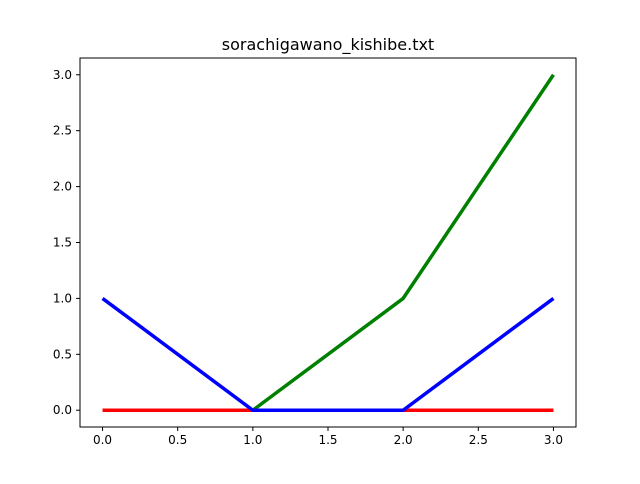 The image size is (640, 484). Describe the element at coordinates (403, 440) in the screenshot. I see `x-tick-label: 2.0` at that location.